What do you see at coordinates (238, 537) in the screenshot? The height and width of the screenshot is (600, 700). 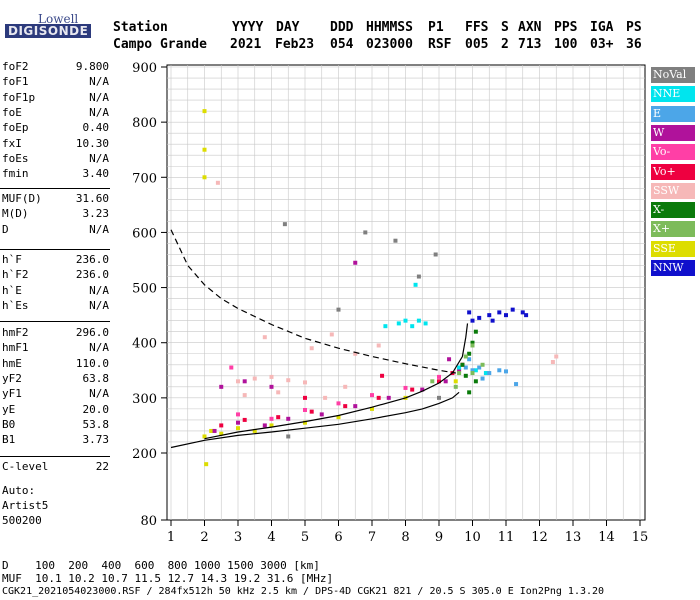 I see `x-tick-label: 3` at bounding box center [238, 537].